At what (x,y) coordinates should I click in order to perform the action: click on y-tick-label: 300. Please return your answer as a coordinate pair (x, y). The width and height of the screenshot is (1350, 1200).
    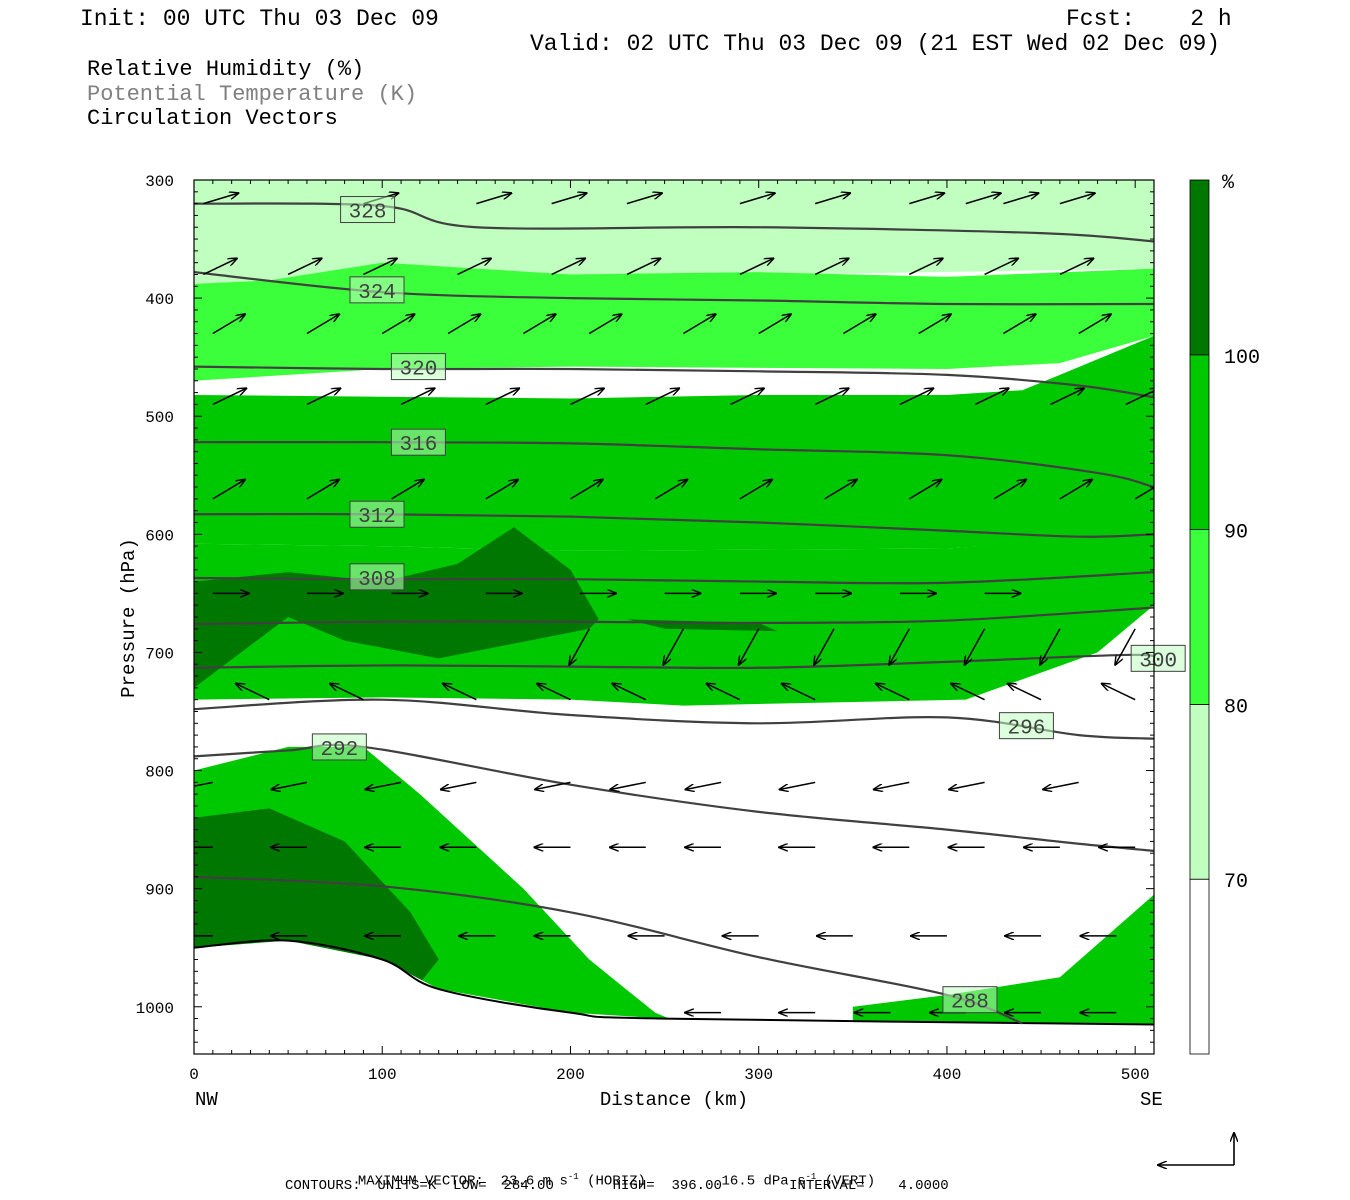
    Looking at the image, I should click on (159, 182).